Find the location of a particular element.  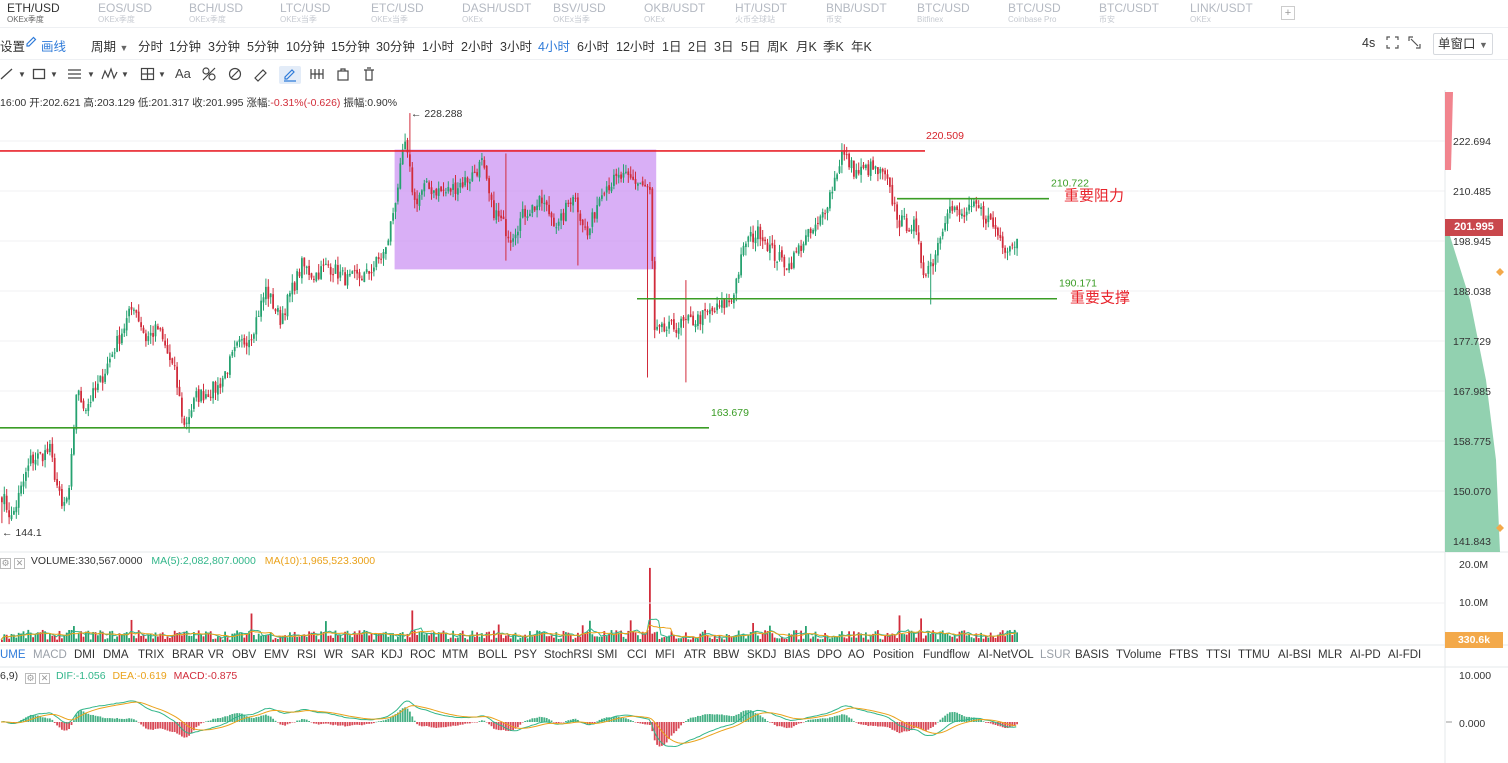

indicator-tab: CCI is located at coordinates (637, 655).